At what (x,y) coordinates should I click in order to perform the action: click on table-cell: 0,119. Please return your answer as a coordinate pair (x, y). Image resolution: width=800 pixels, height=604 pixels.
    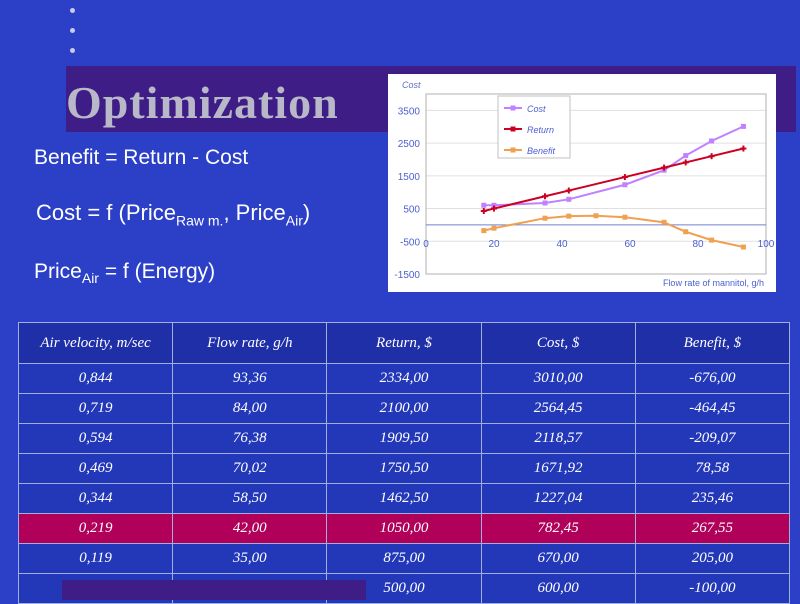
    Looking at the image, I should click on (95, 558).